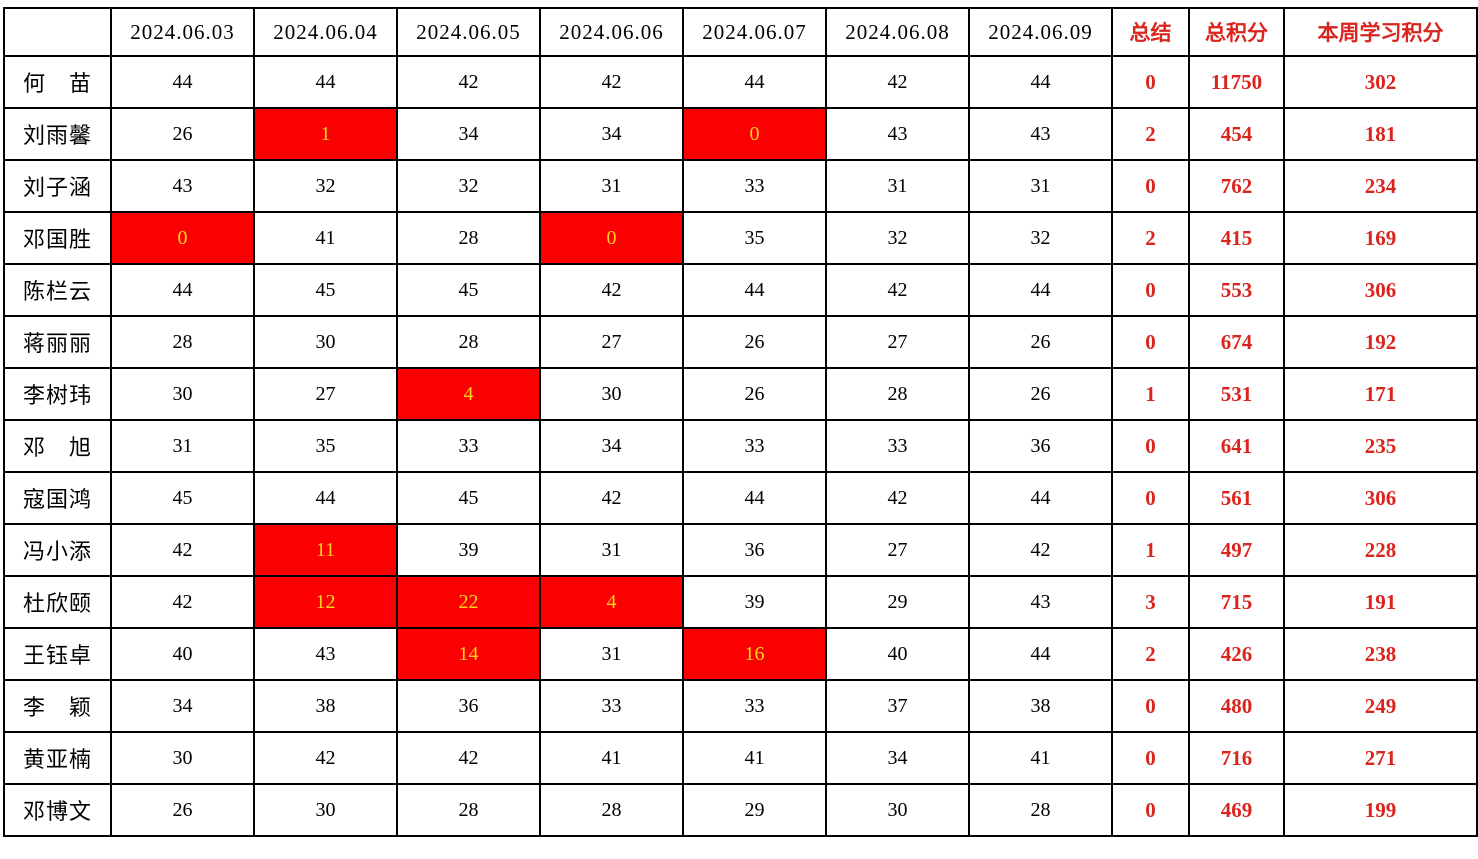 This screenshot has width=1478, height=859. I want to click on daily-score-cell: 27, so click(897, 342).